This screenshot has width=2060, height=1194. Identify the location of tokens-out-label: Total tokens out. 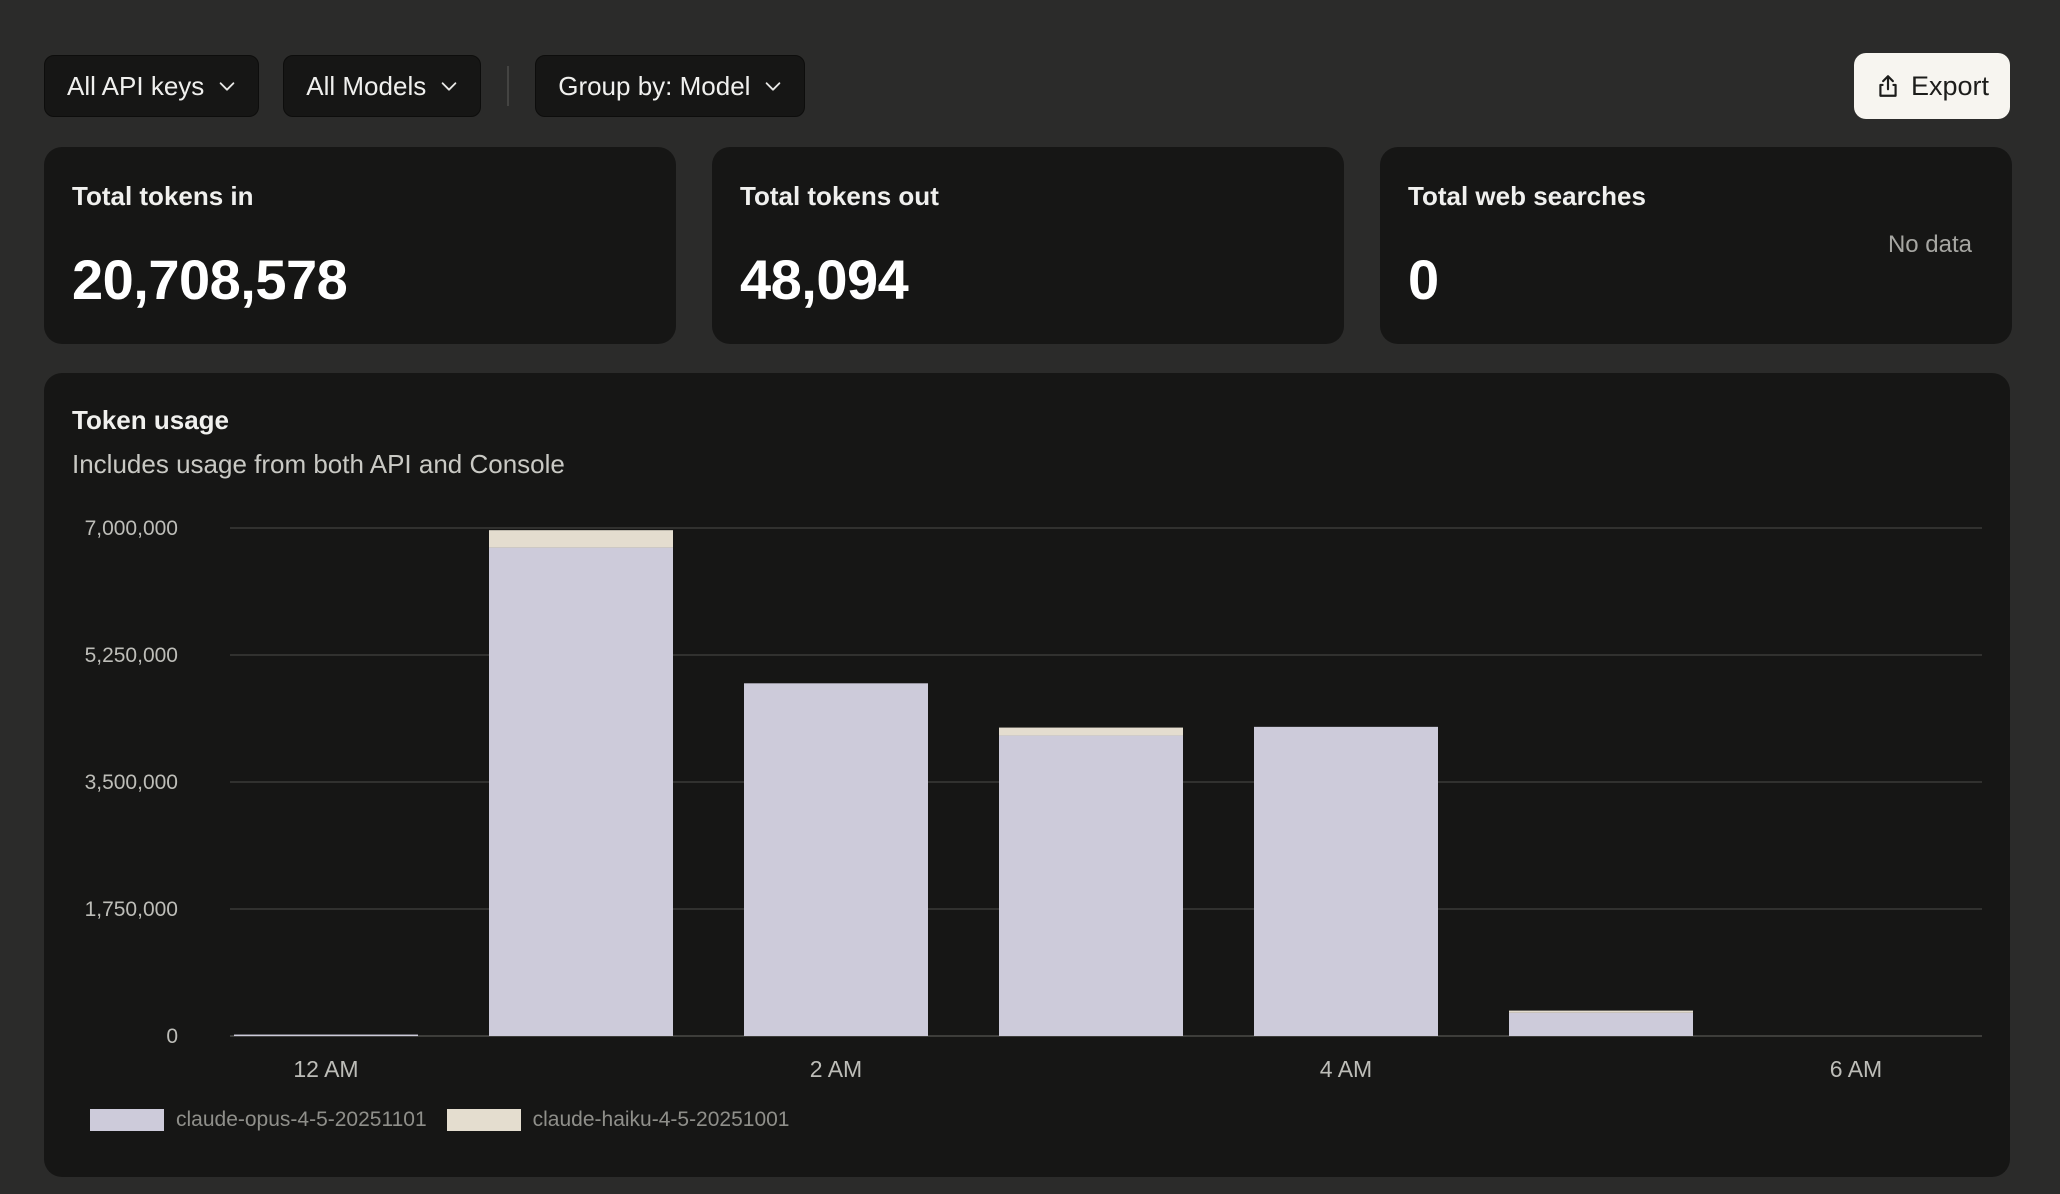
(839, 196).